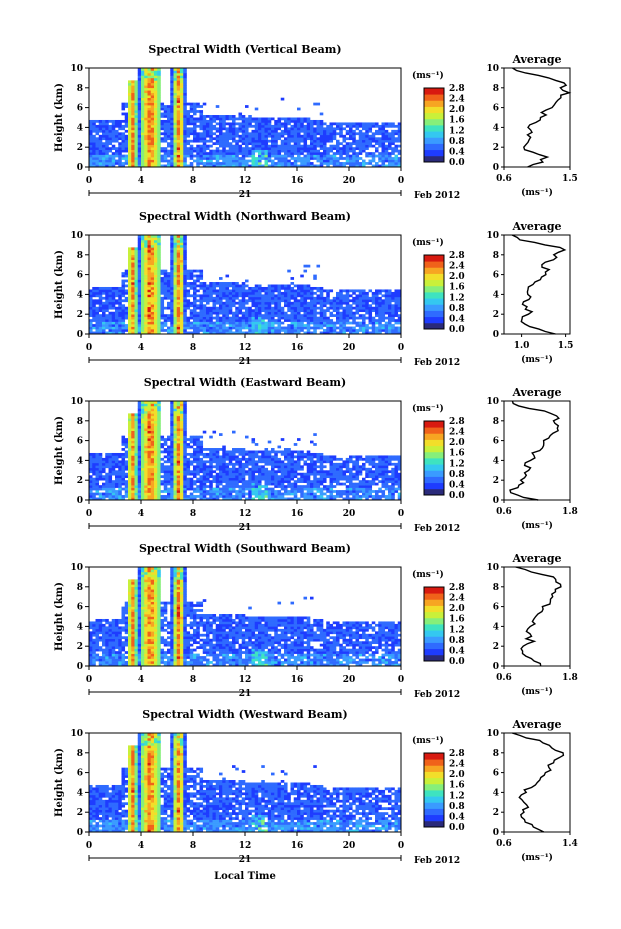 Image resolution: width=621 pixels, height=929 pixels. I want to click on profile-y-tick-label: 6, so click(496, 109).